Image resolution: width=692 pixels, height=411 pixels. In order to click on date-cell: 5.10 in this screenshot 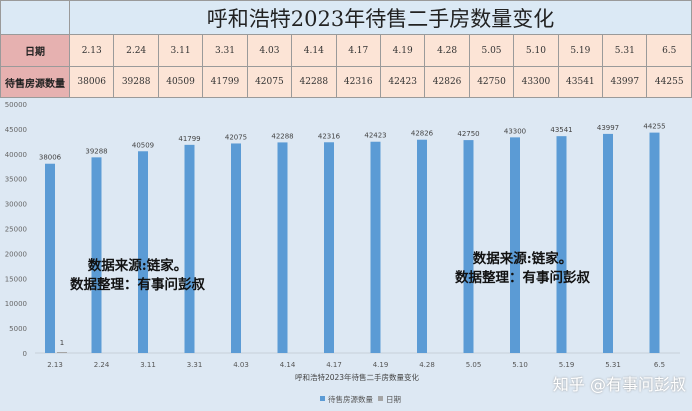, I will do `click(536, 50)`.